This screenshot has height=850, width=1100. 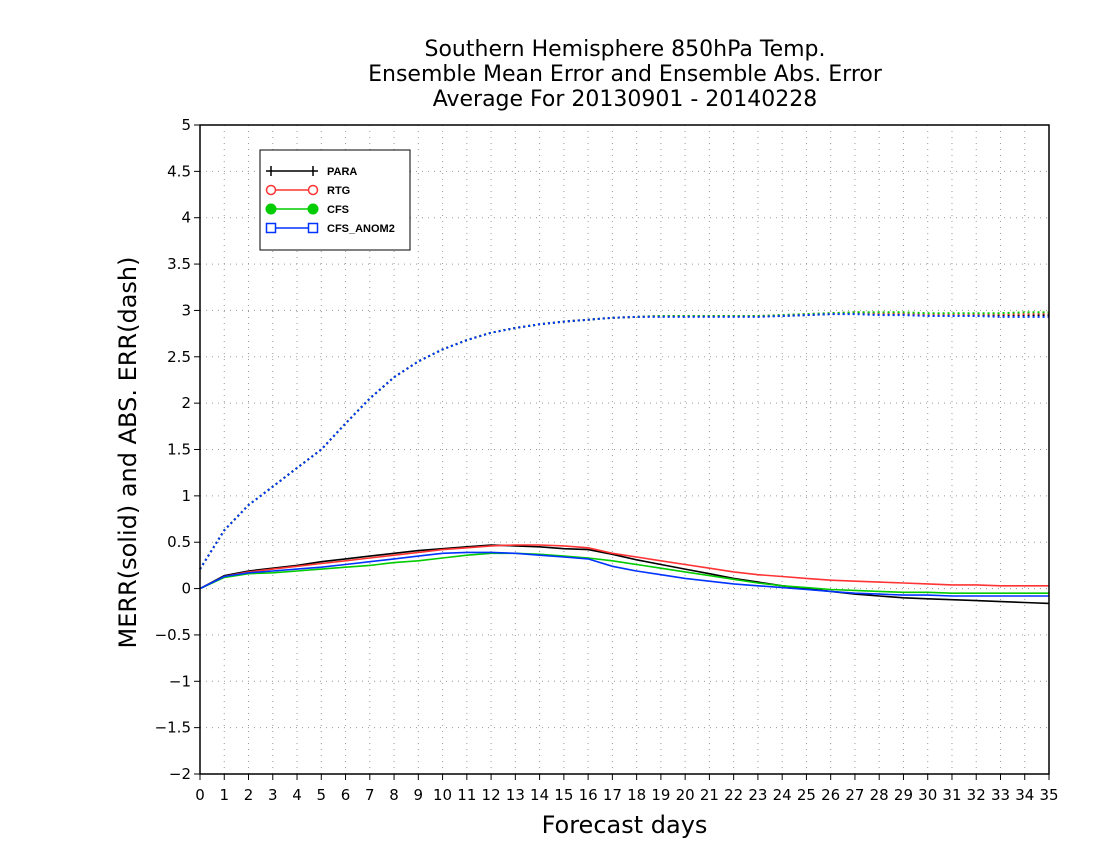 I want to click on x-tick-label: 15, so click(x=563, y=795).